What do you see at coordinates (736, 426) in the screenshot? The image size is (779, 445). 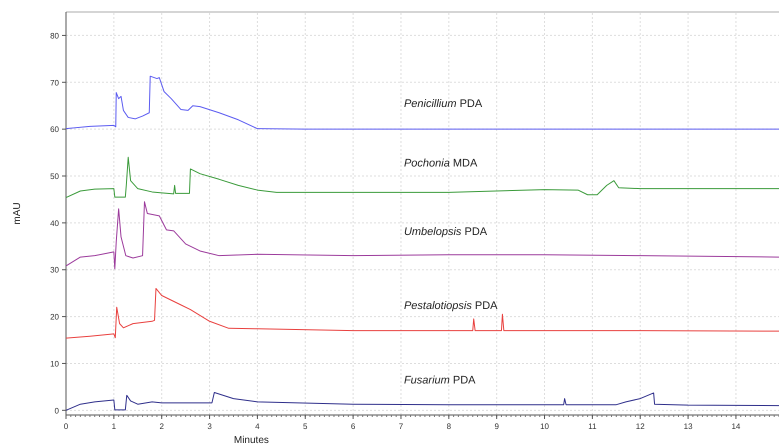 I see `x-tick-label: 14` at bounding box center [736, 426].